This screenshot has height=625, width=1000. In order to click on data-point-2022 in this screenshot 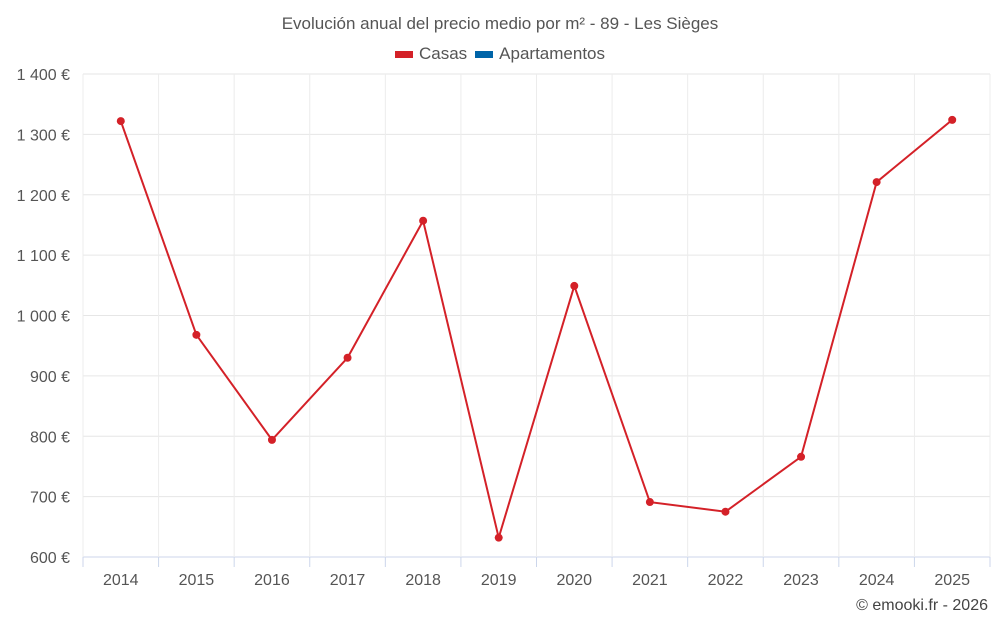, I will do `click(725, 511)`.